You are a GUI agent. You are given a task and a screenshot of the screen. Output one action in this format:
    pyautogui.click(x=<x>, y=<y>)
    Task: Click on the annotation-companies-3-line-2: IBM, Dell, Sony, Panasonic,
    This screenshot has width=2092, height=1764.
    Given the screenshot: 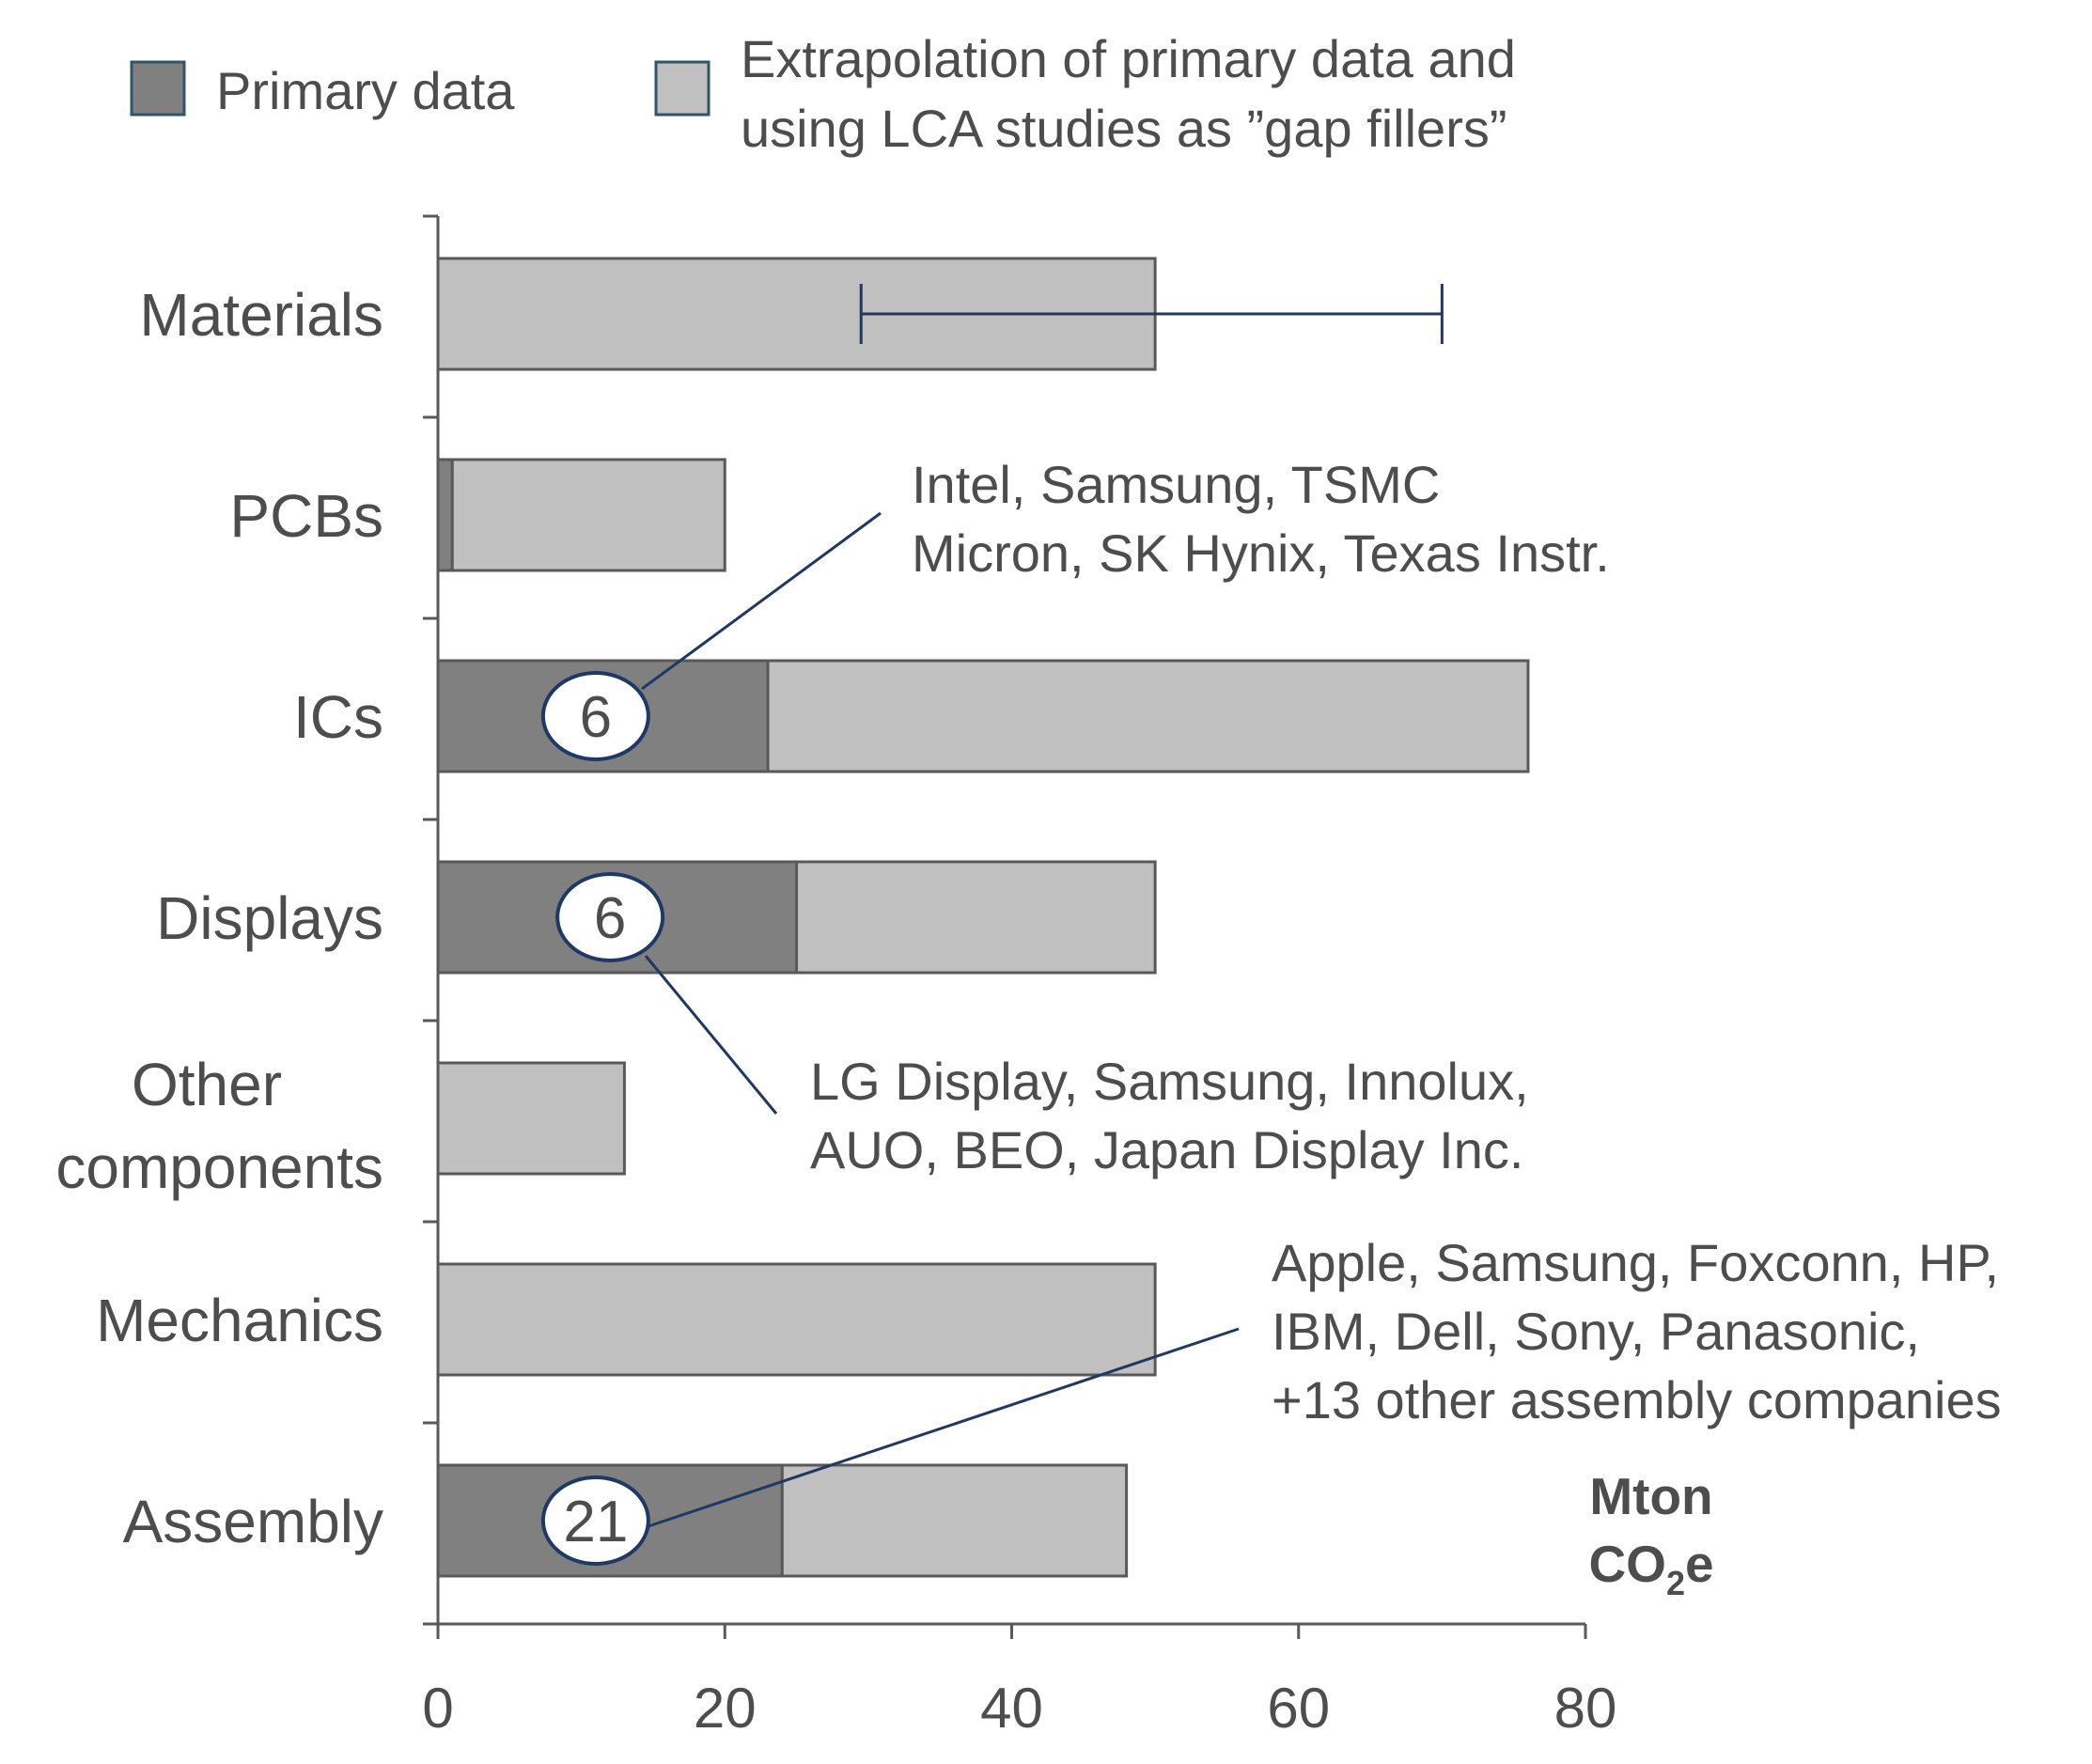 What is the action you would take?
    pyautogui.click(x=1596, y=1332)
    